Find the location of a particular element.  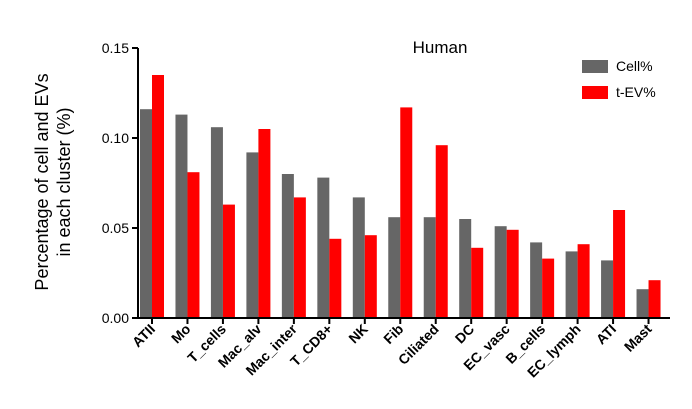

y-axis-title-line-2: in each cluster (%) is located at coordinates (64, 181).